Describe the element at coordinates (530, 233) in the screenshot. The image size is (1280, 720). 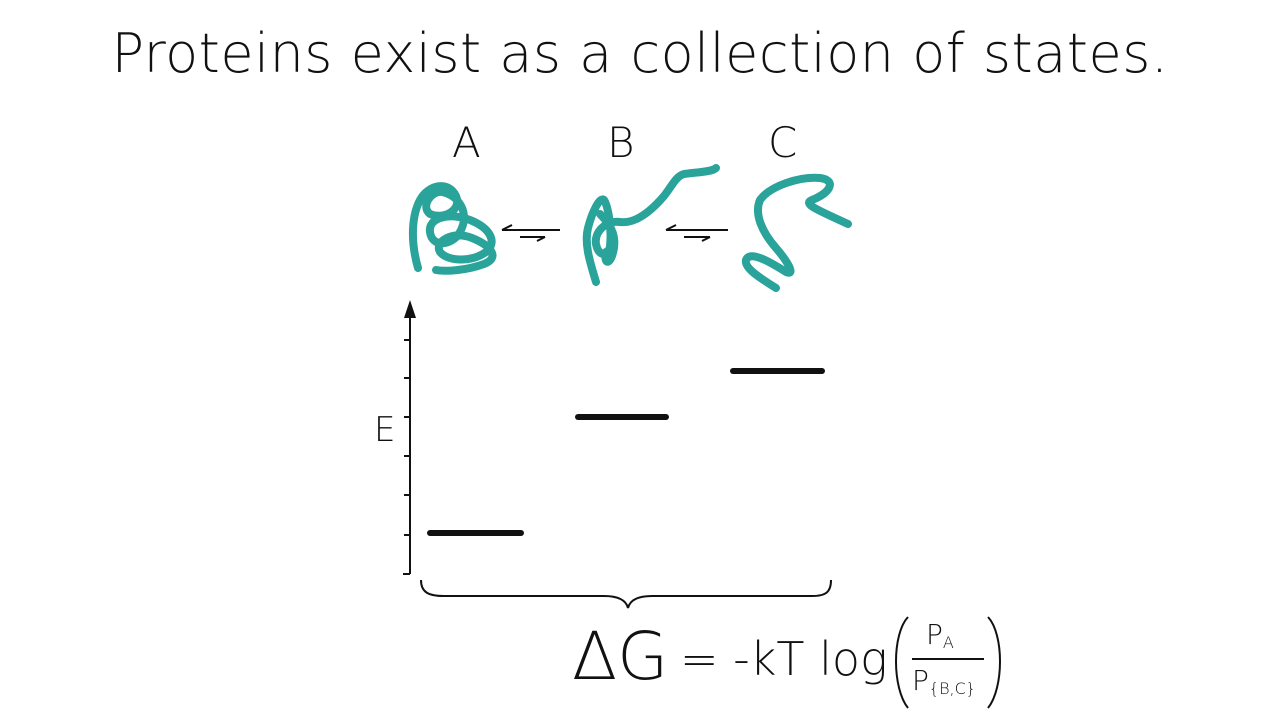
I see `equilibrium-arrow-ab-icon` at that location.